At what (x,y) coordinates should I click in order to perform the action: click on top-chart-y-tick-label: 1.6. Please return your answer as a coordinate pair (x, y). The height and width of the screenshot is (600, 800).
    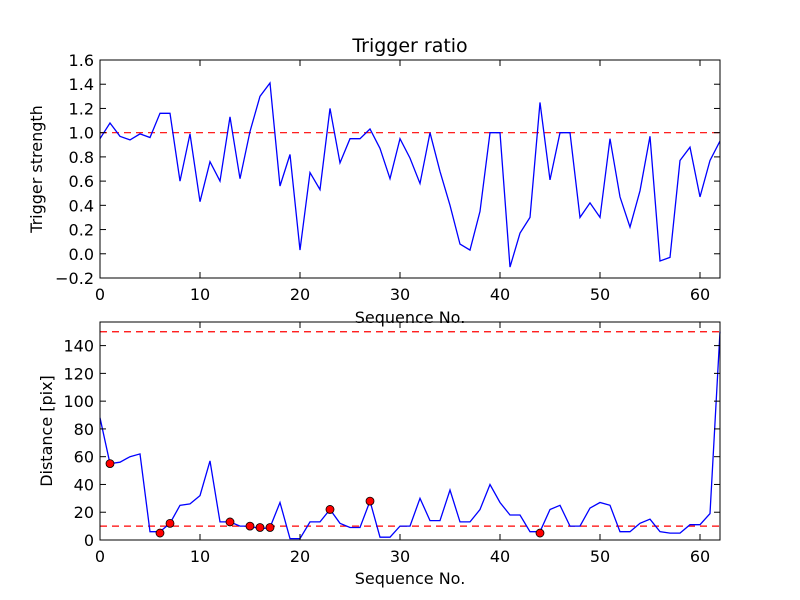
    Looking at the image, I should click on (81, 60).